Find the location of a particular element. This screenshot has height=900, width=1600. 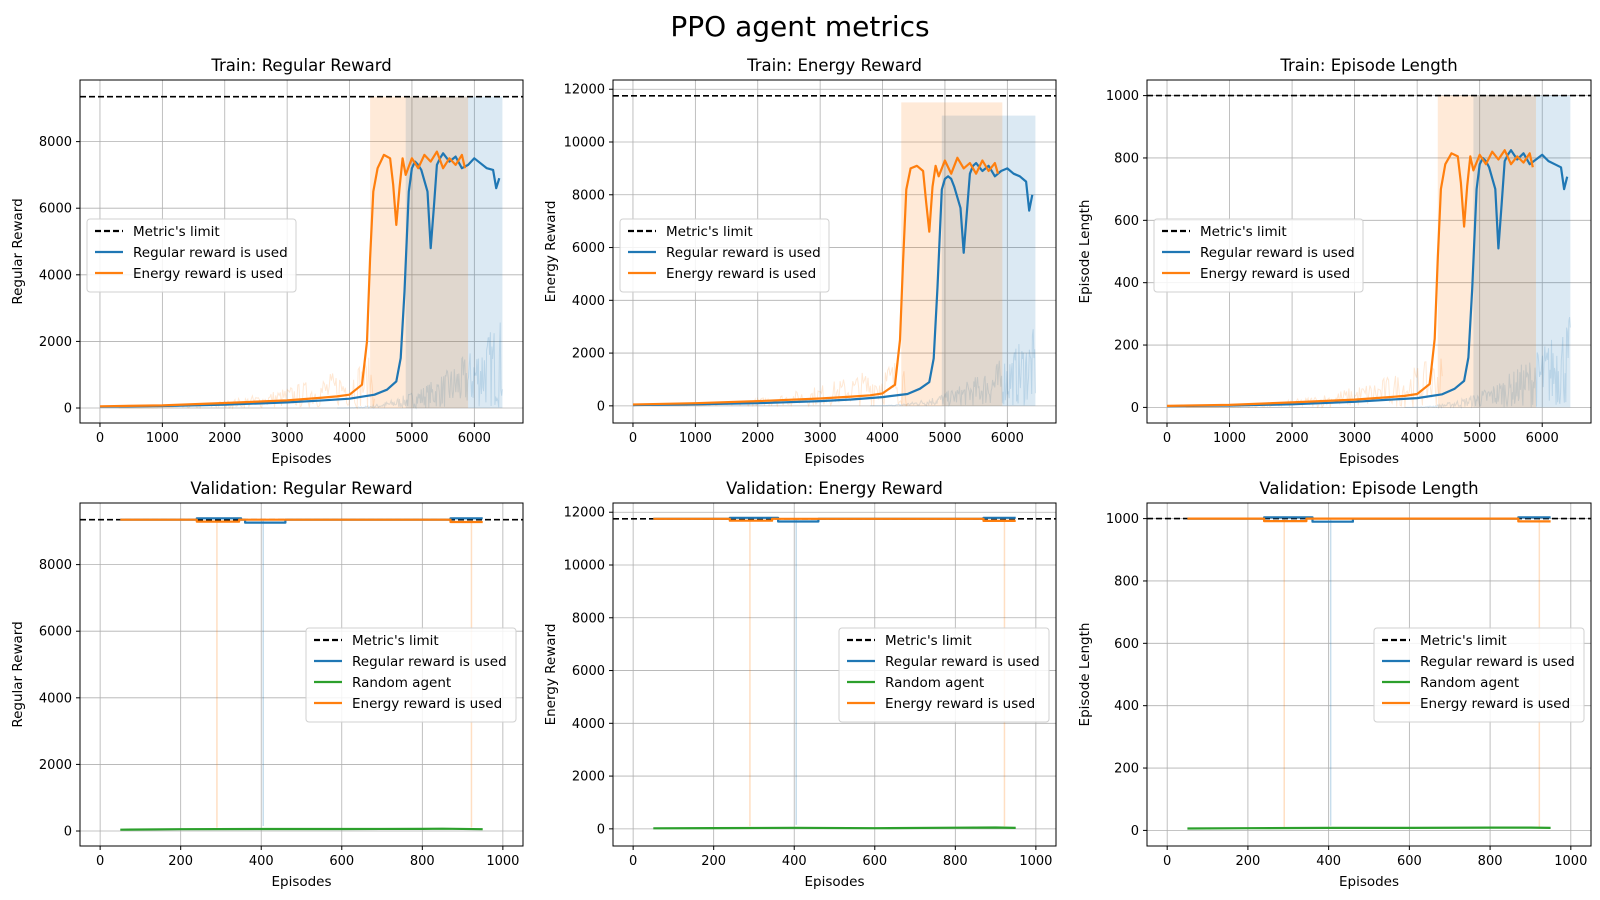

x-tick-label: 4000 is located at coordinates (882, 438).